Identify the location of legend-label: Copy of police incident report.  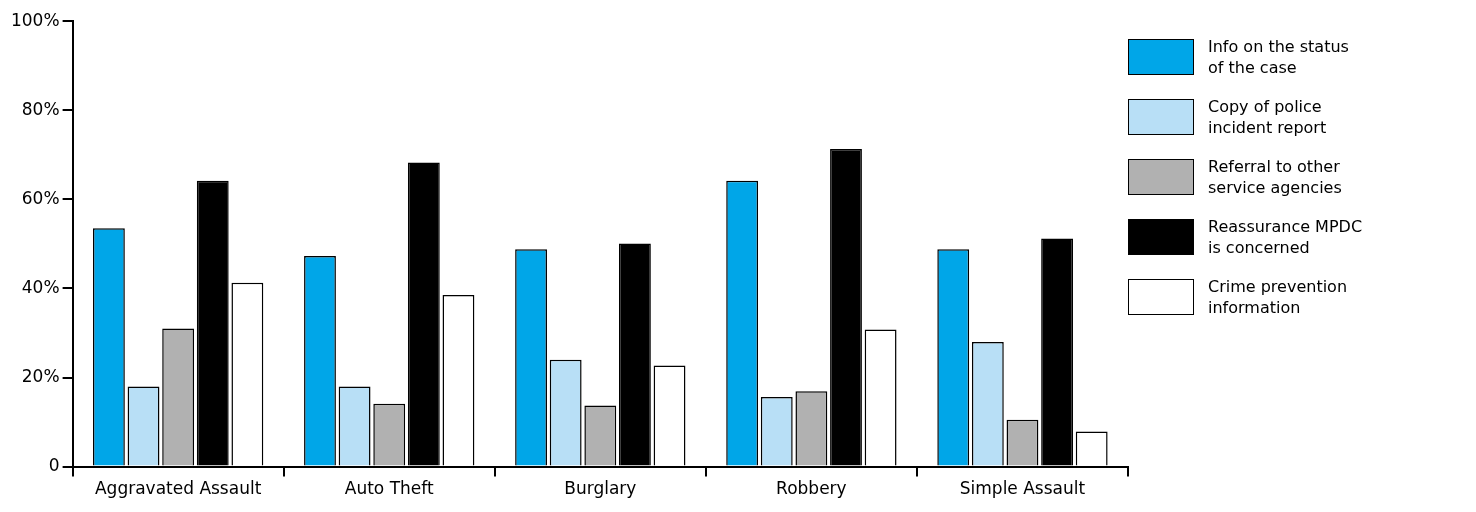
(1268, 117).